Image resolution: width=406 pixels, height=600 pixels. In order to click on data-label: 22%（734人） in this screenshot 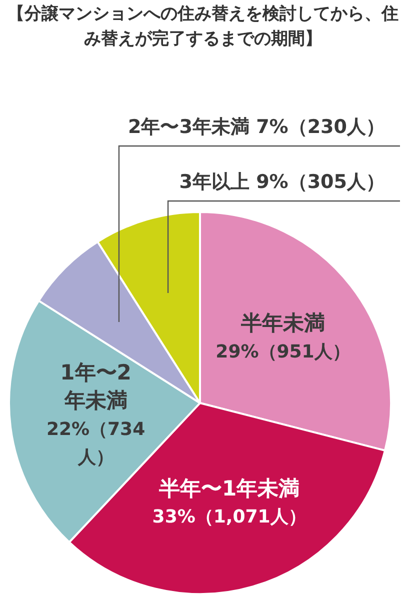, I will do `click(96, 443)`.